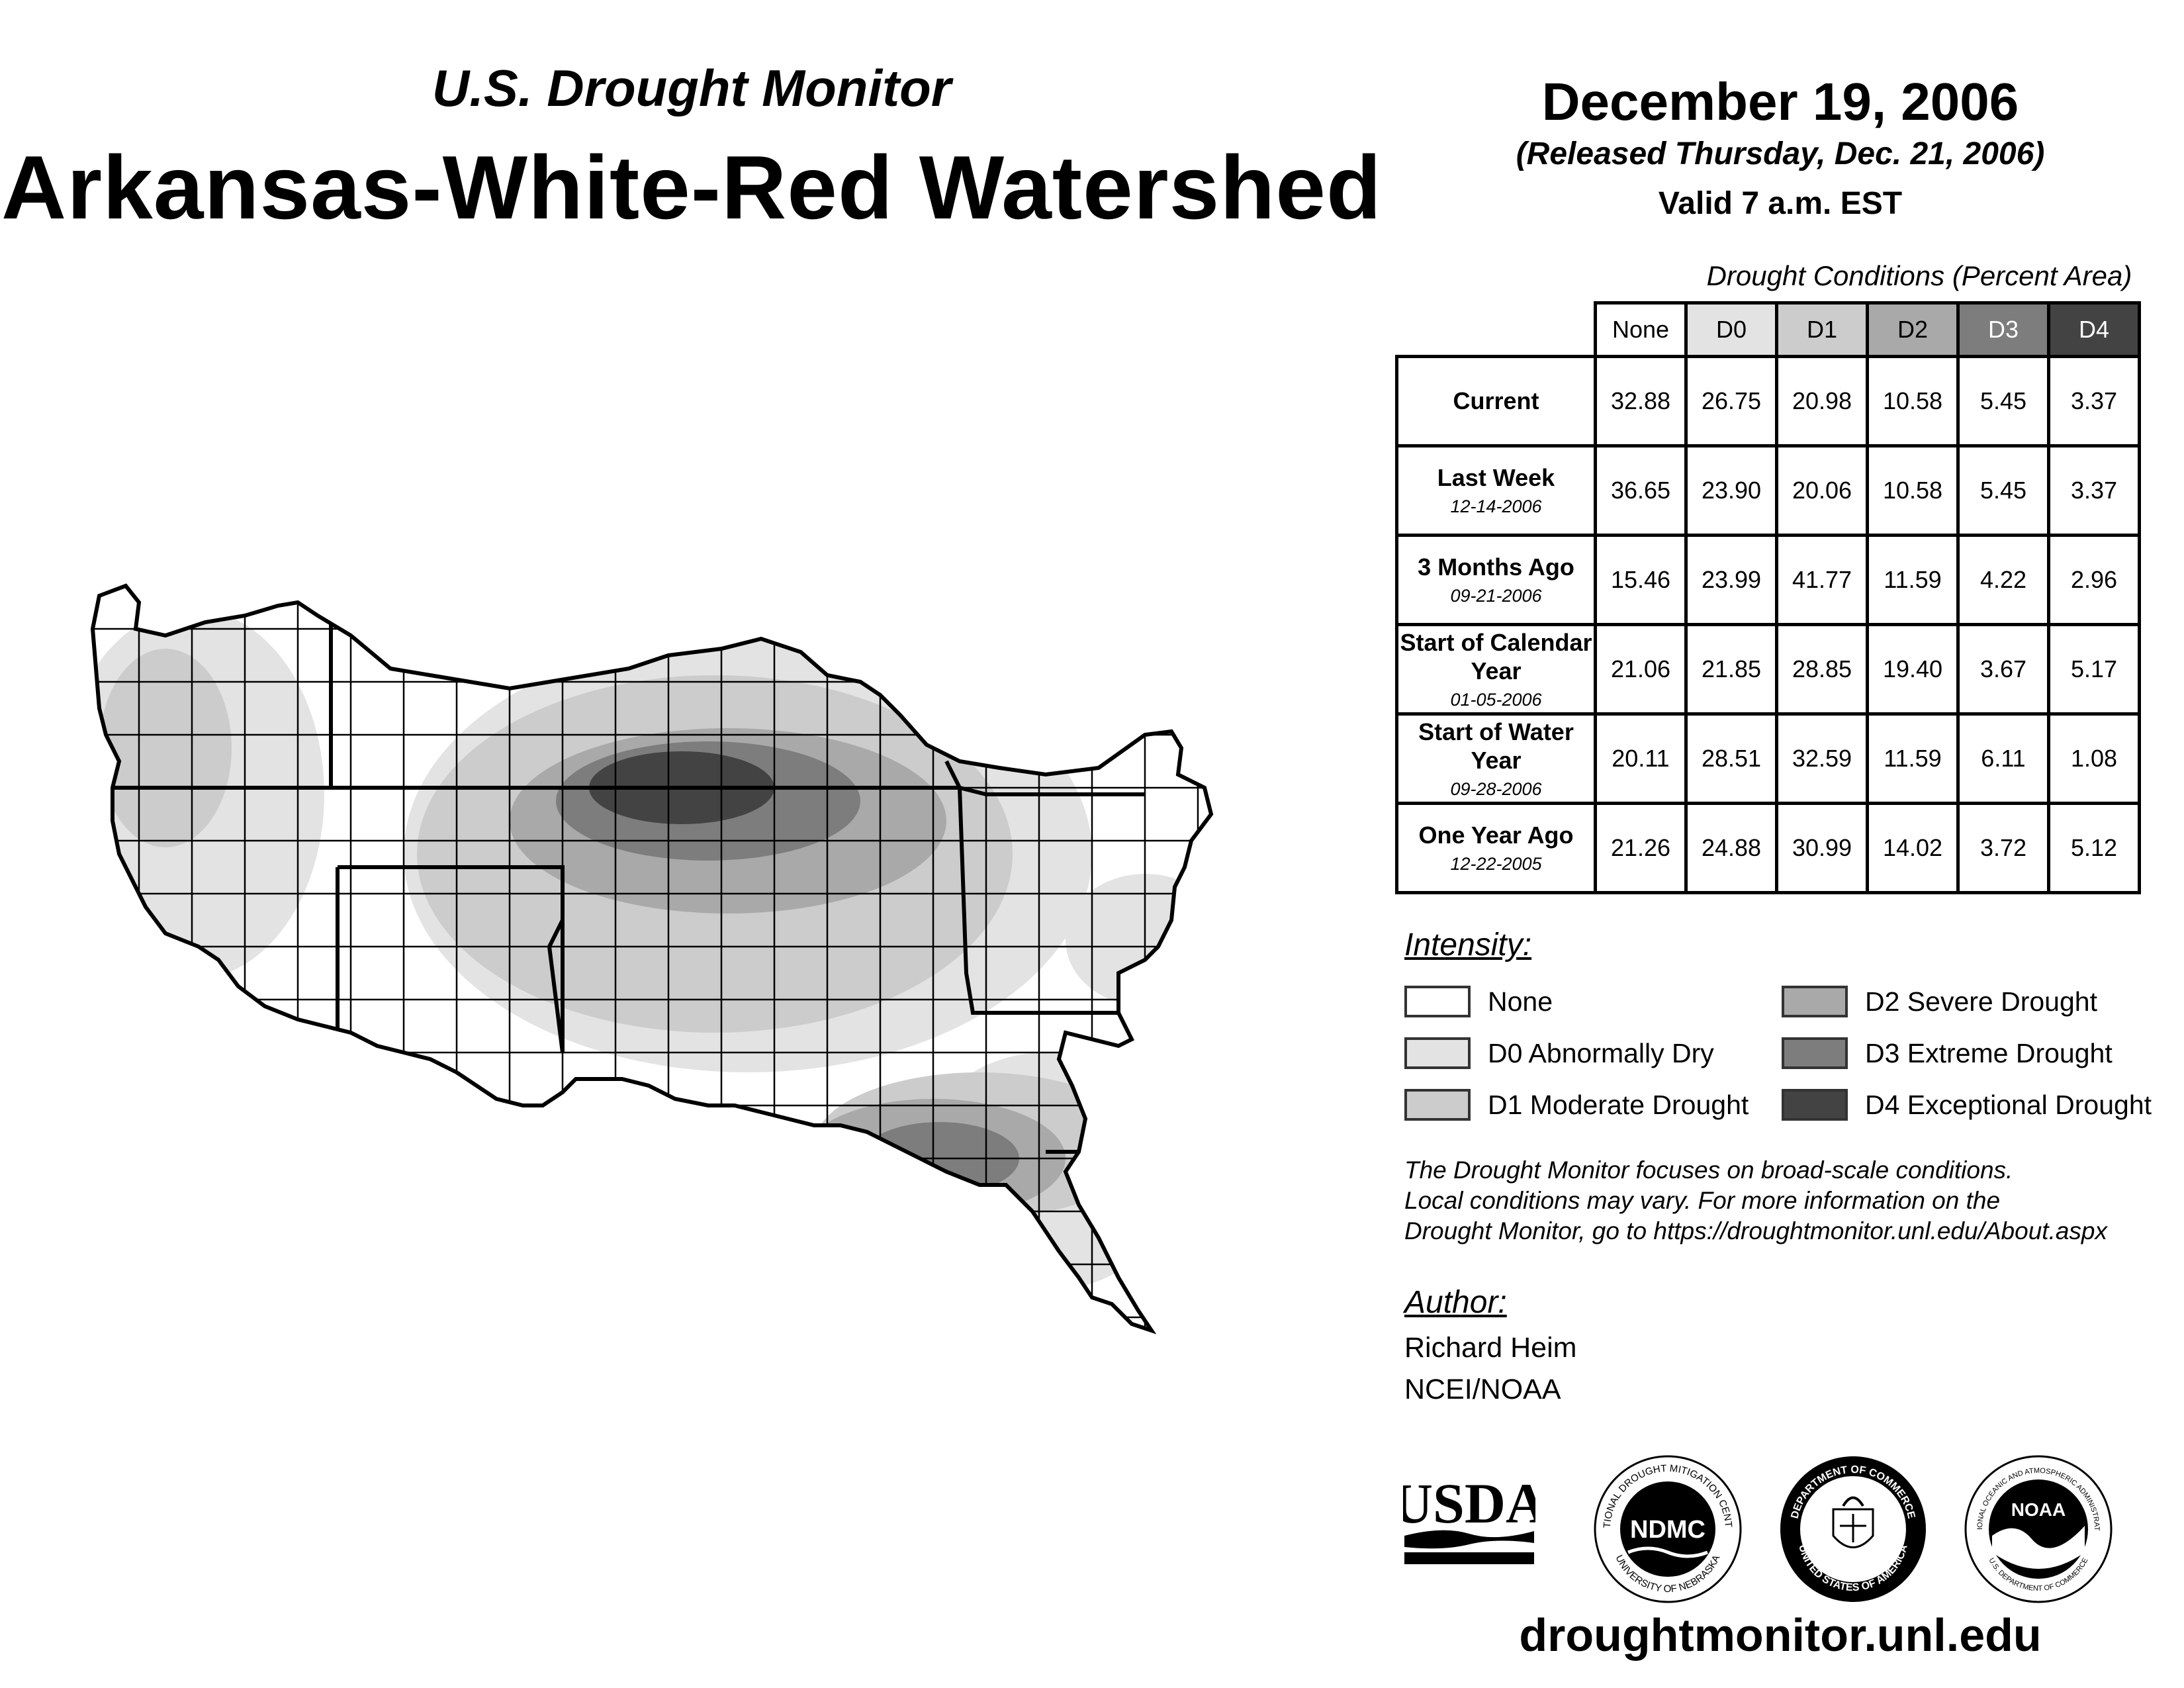 Image resolution: width=2184 pixels, height=1688 pixels. What do you see at coordinates (1913, 848) in the screenshot?
I see `table-cell: 14.02` at bounding box center [1913, 848].